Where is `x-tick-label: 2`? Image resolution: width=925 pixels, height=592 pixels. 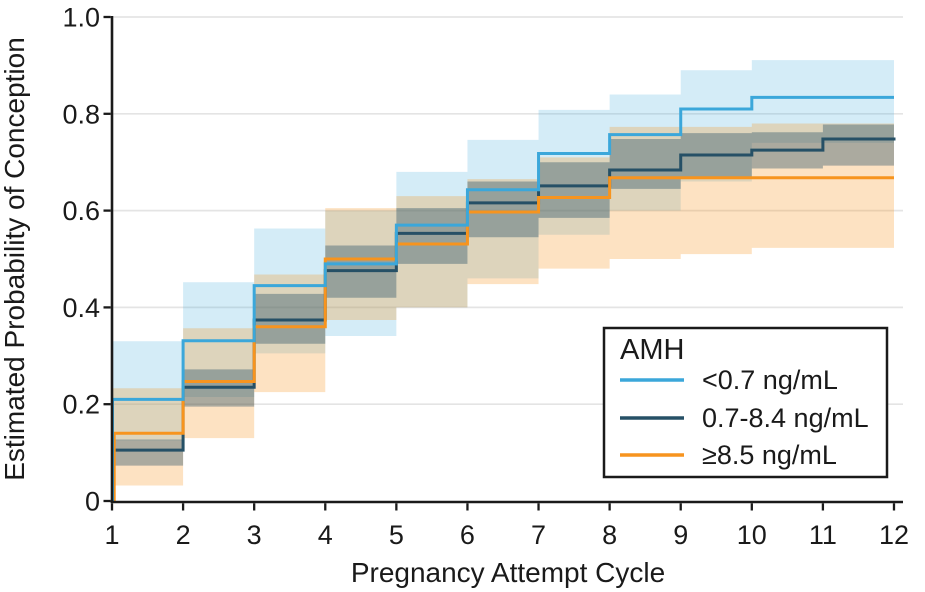
x-tick-label: 2 is located at coordinates (183, 535).